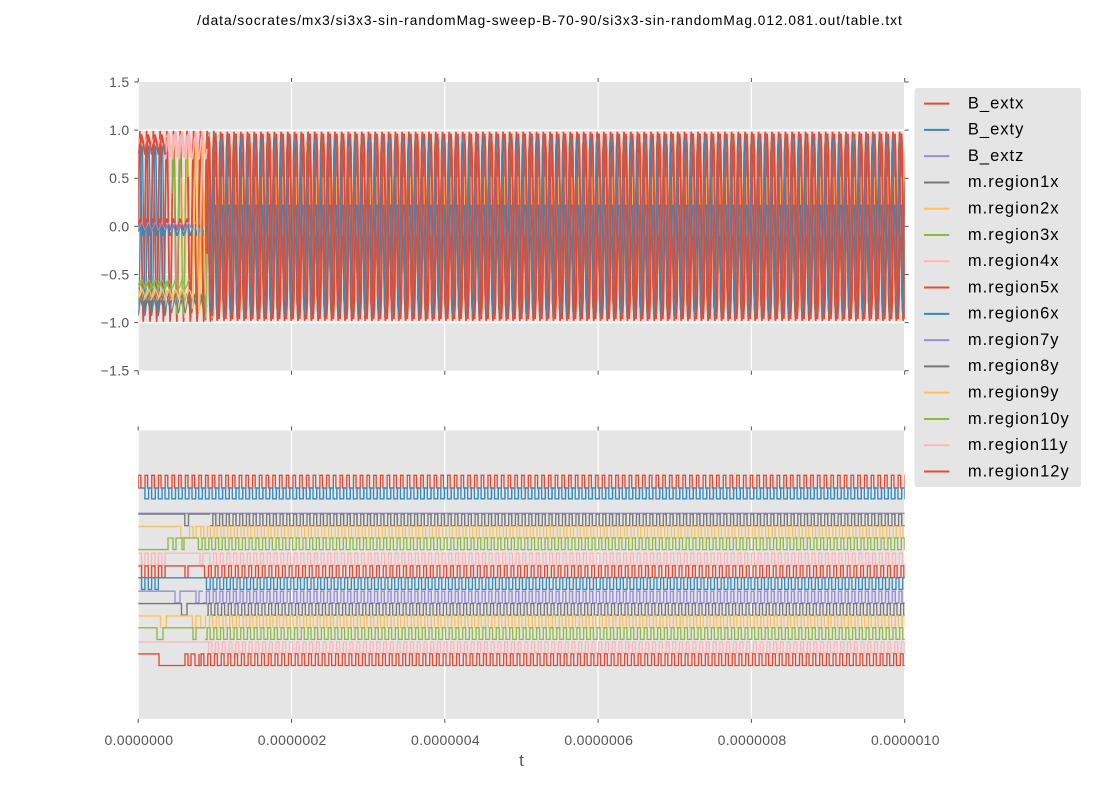 The height and width of the screenshot is (805, 1100). I want to click on svg-text: m.region10y, so click(1019, 419).